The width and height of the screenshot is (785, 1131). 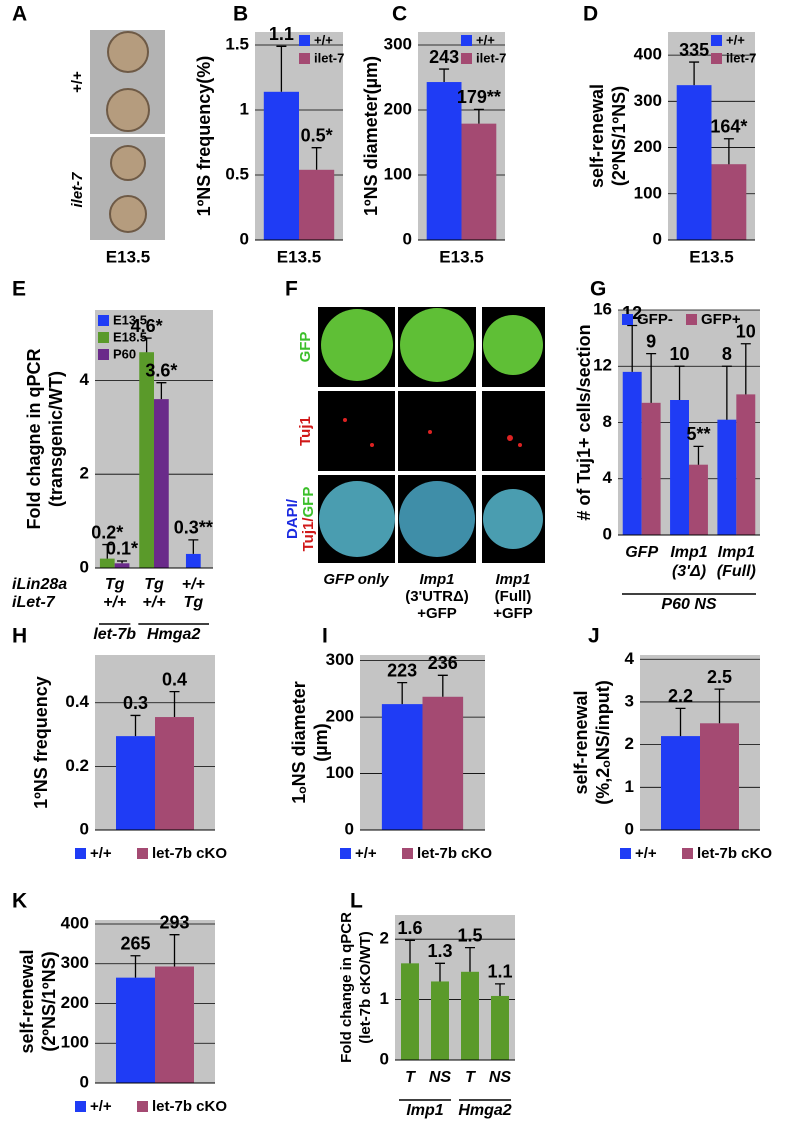 I want to click on x-tick-label: (3'Δ), so click(x=689, y=571).